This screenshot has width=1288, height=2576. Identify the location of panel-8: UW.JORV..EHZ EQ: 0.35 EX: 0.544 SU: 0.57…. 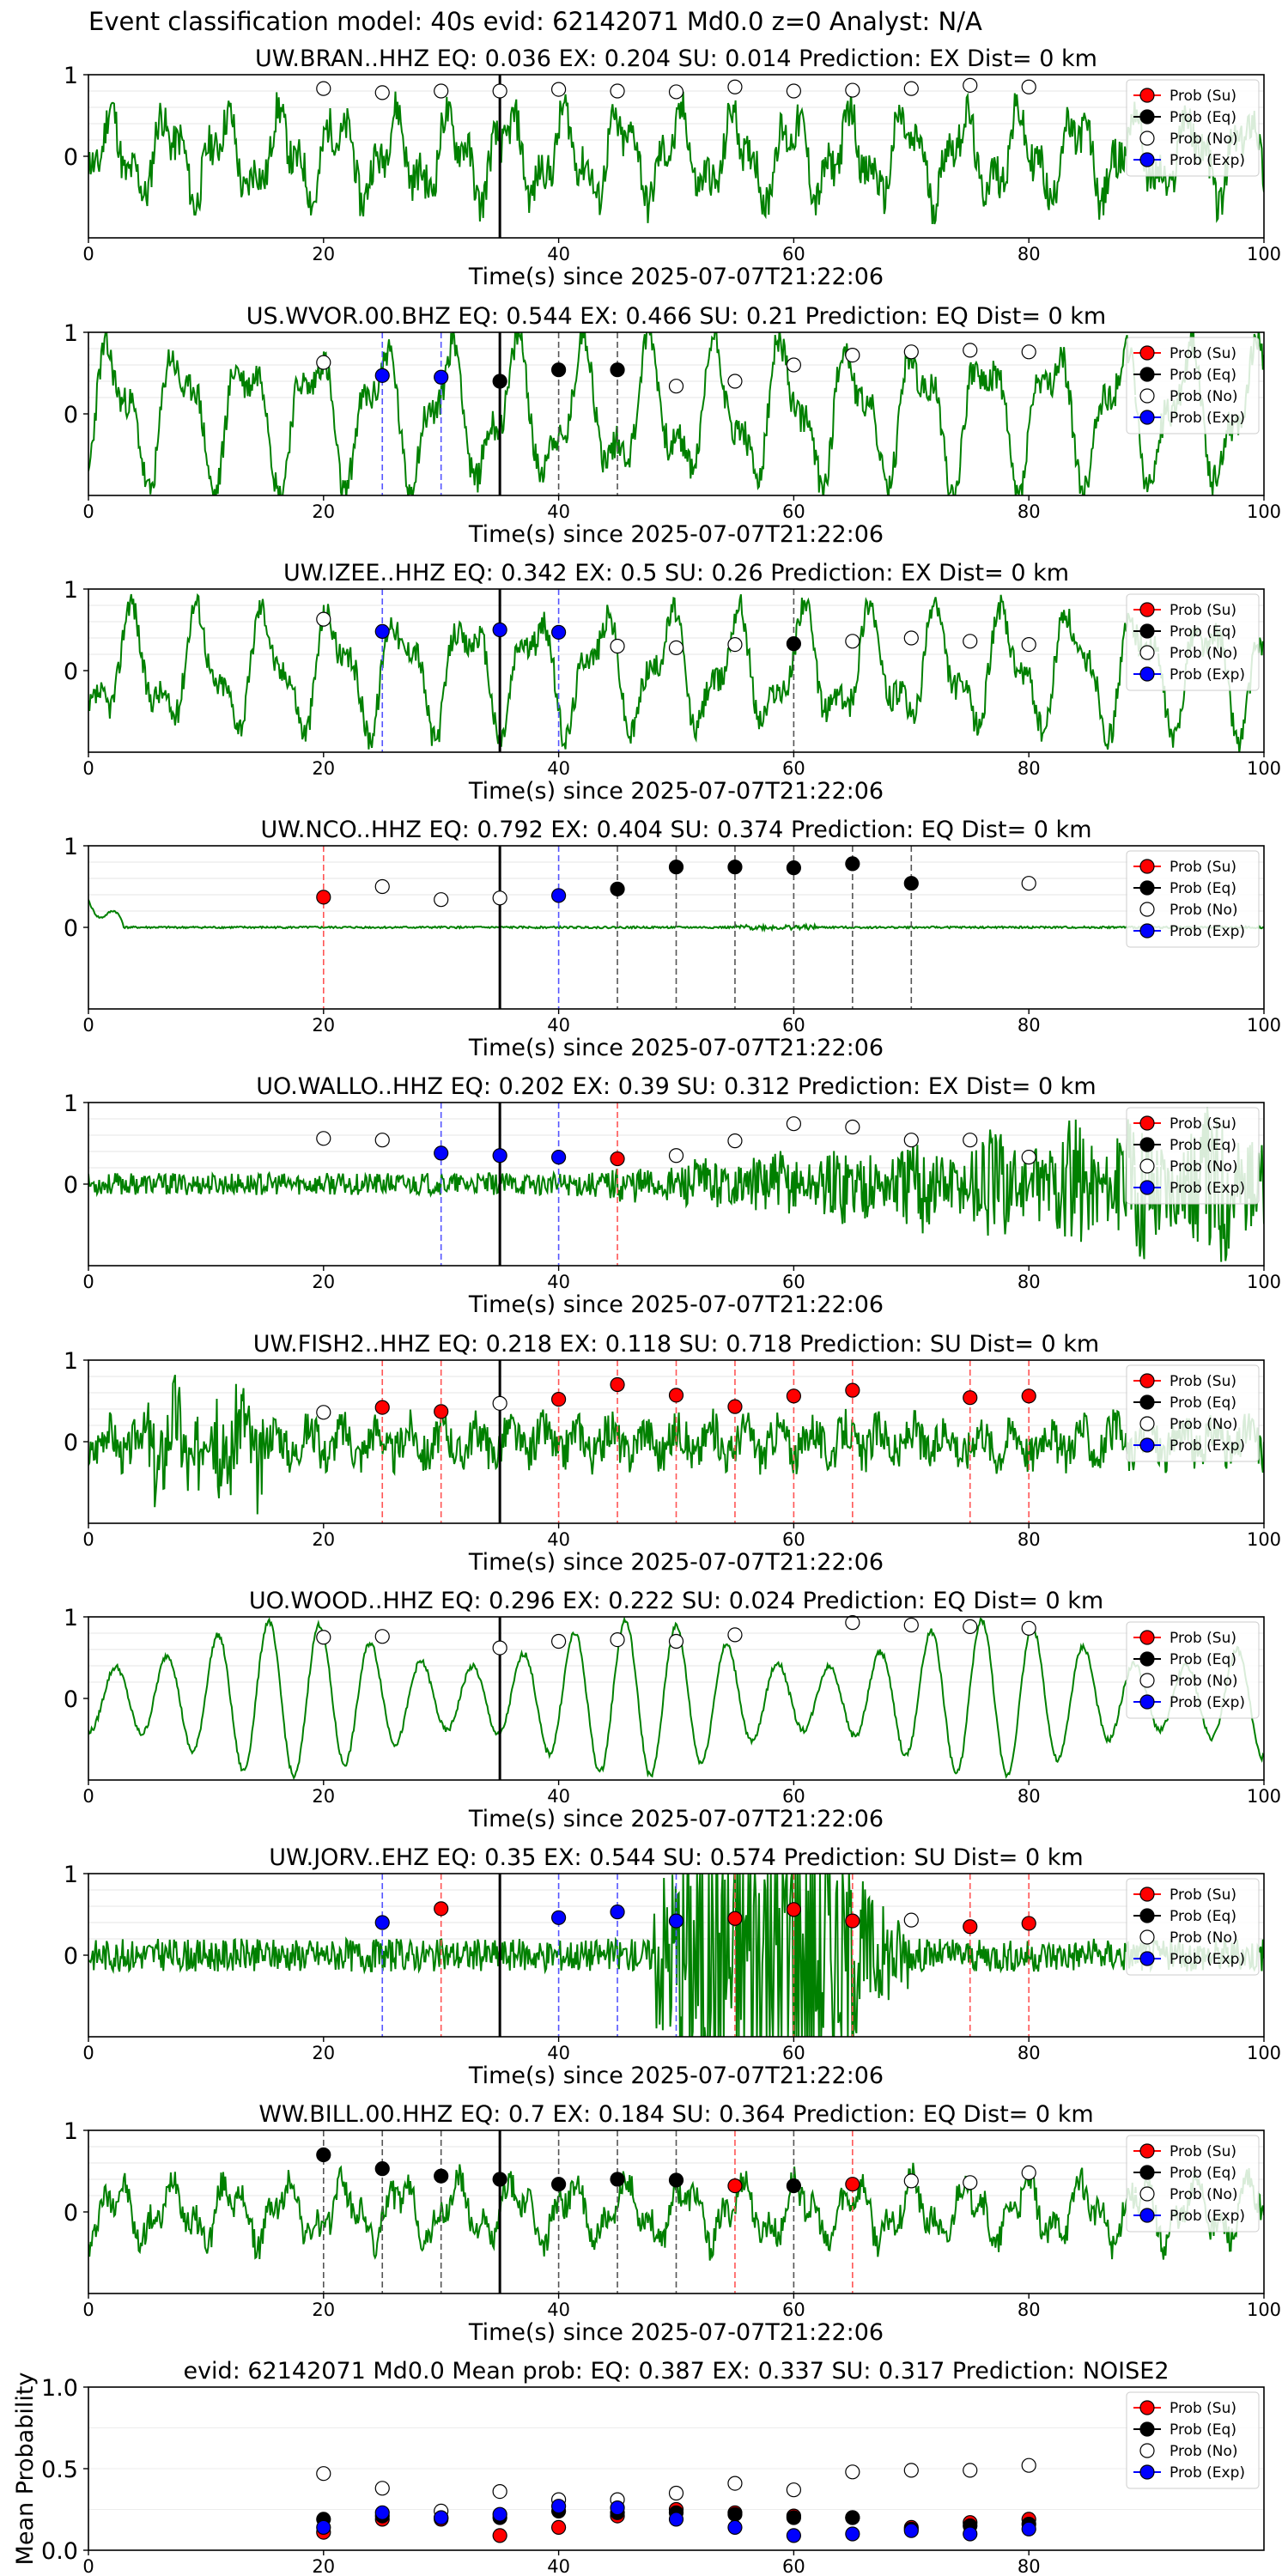
(673, 1967).